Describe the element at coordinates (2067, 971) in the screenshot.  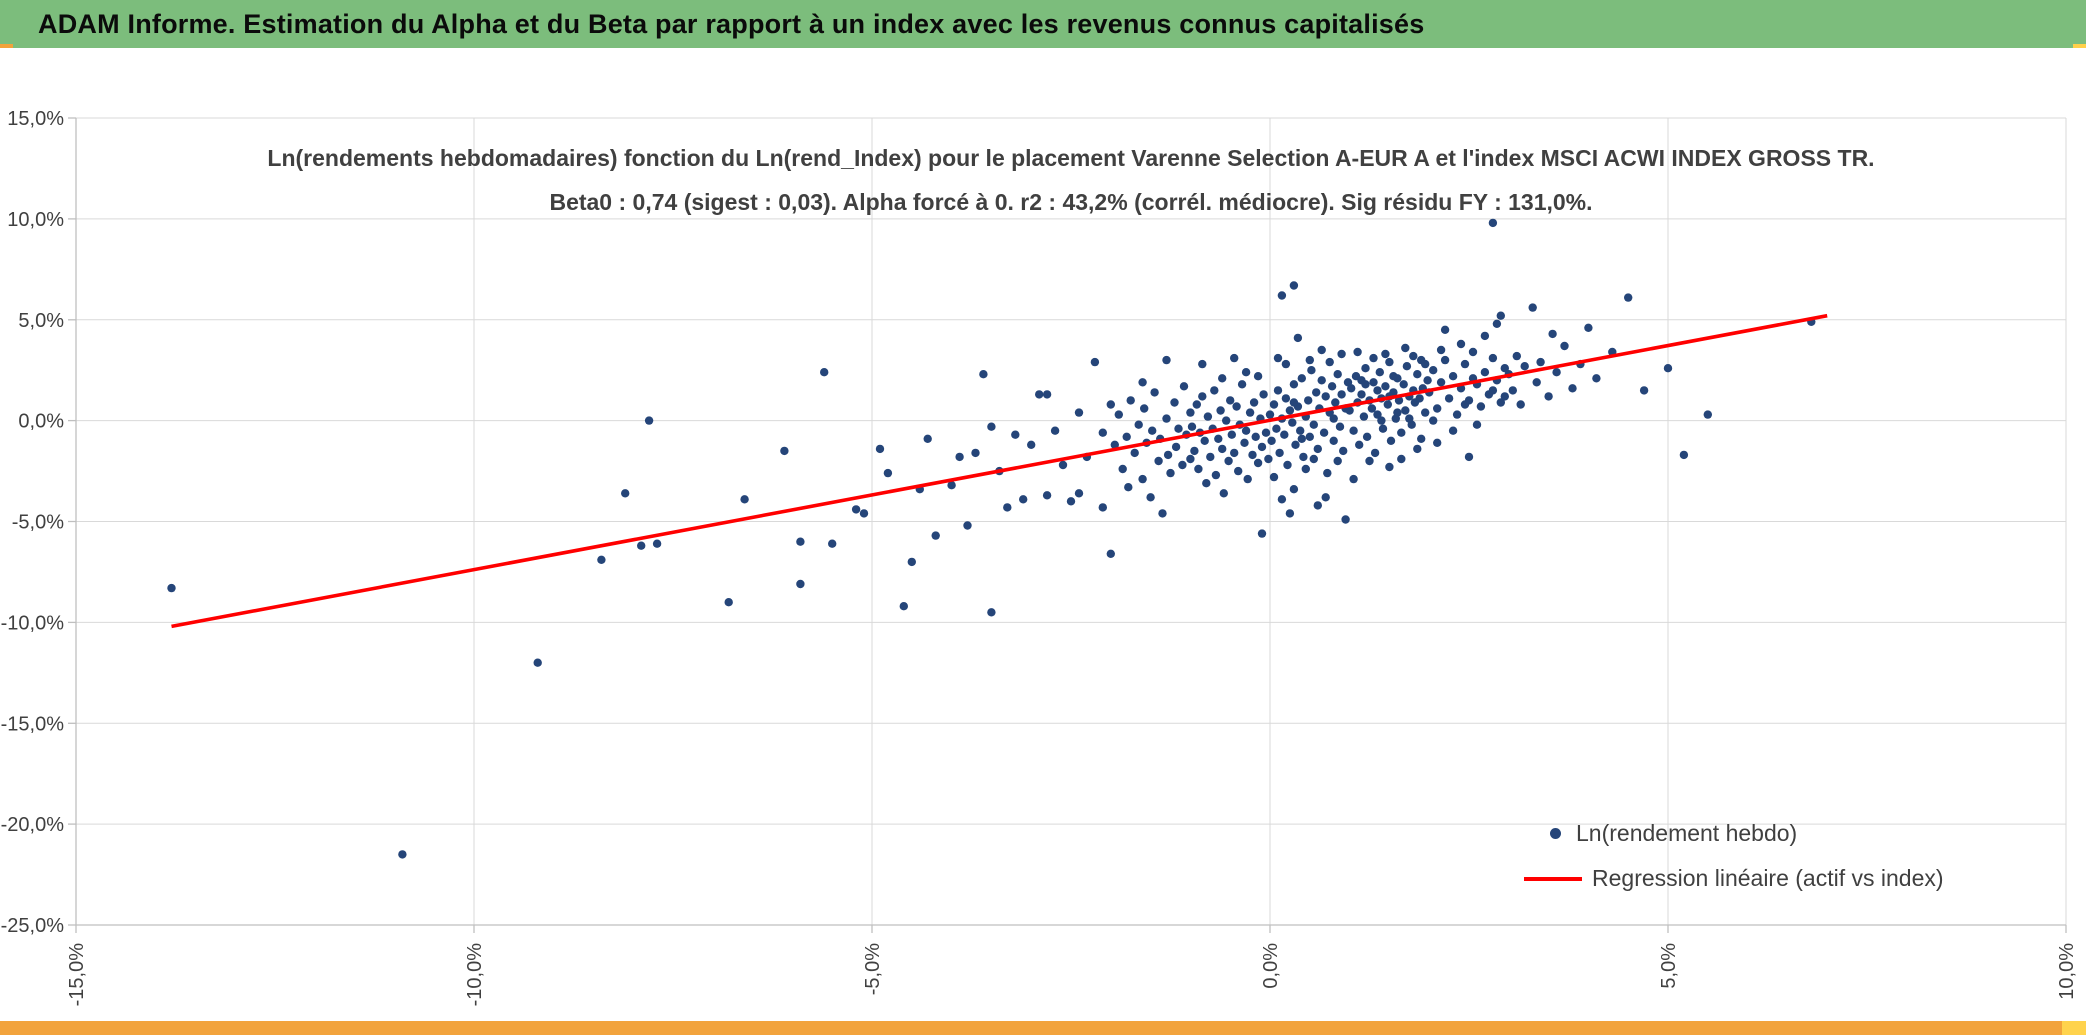
I see `x-axis-tick-label: 10,0%` at that location.